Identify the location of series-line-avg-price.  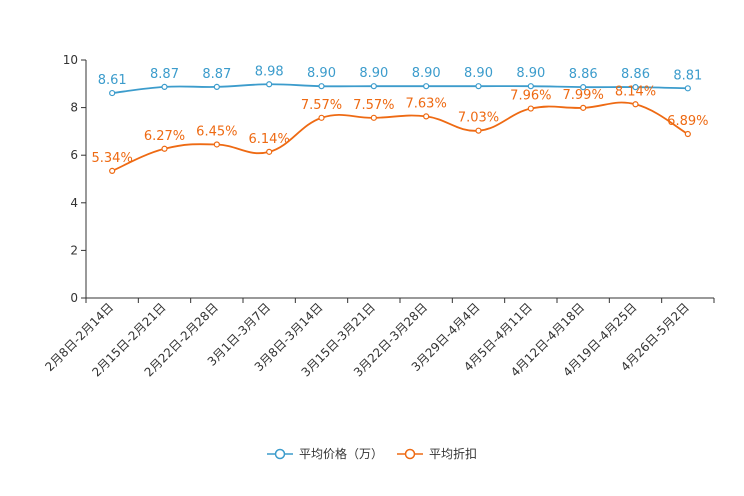
(400, 88).